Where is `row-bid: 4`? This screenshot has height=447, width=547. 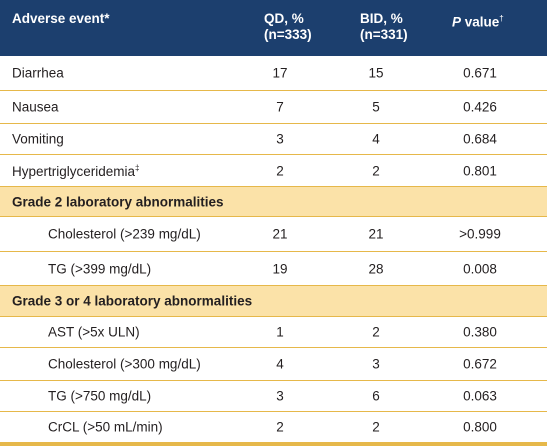
row-bid: 4 is located at coordinates (376, 139).